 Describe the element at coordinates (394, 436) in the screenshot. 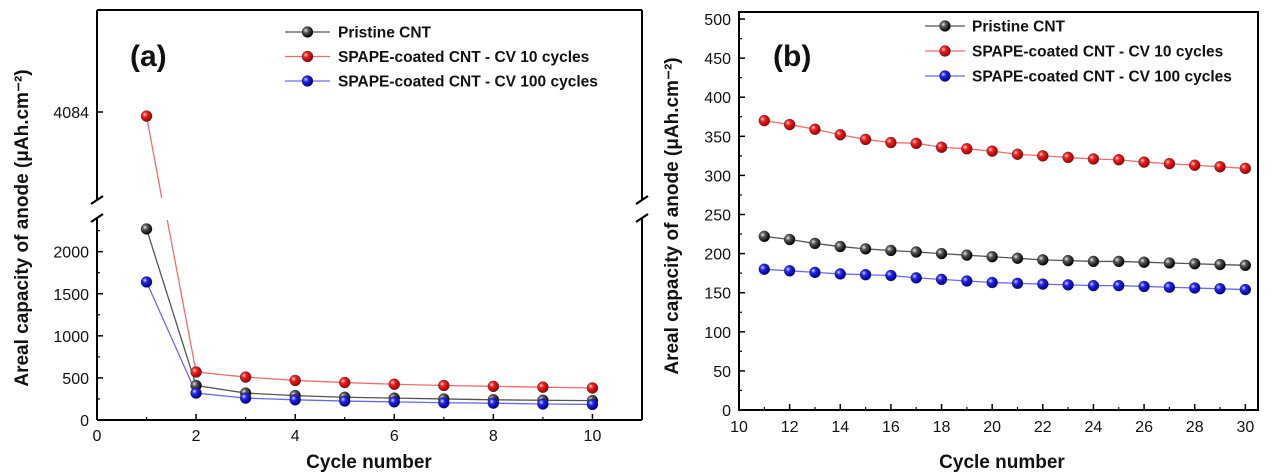

I see `x-tick-label: 6` at that location.